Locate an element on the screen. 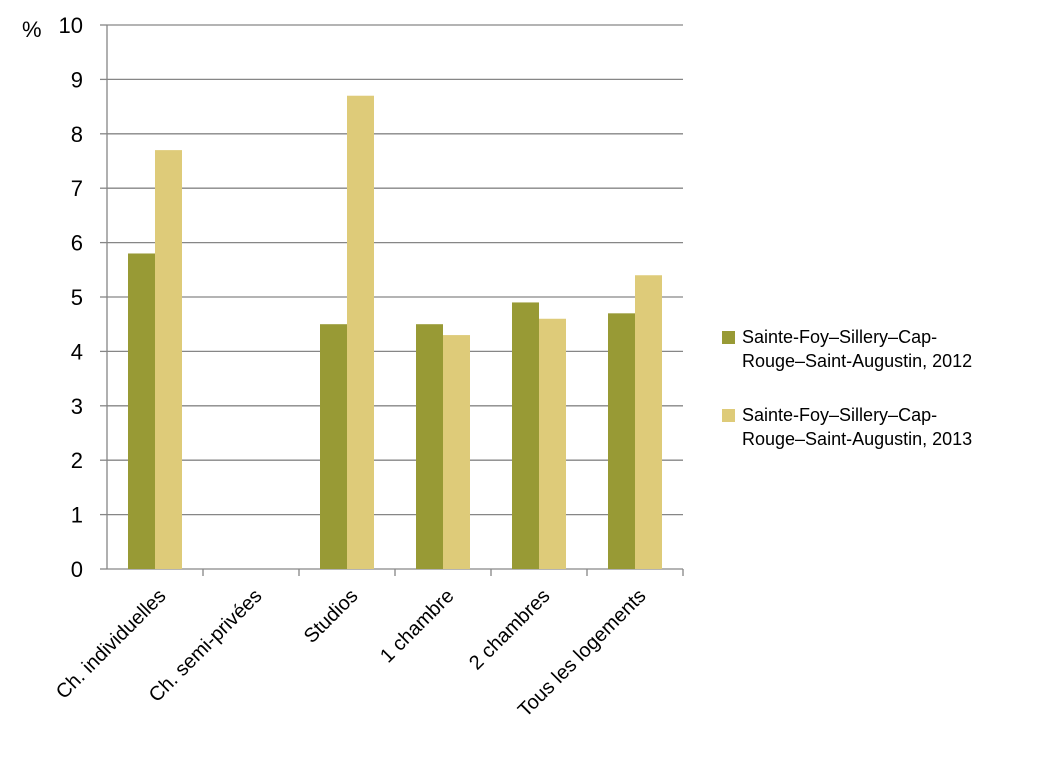  legend-label: Rouge–Saint-Augustin, 2013 is located at coordinates (857, 439).